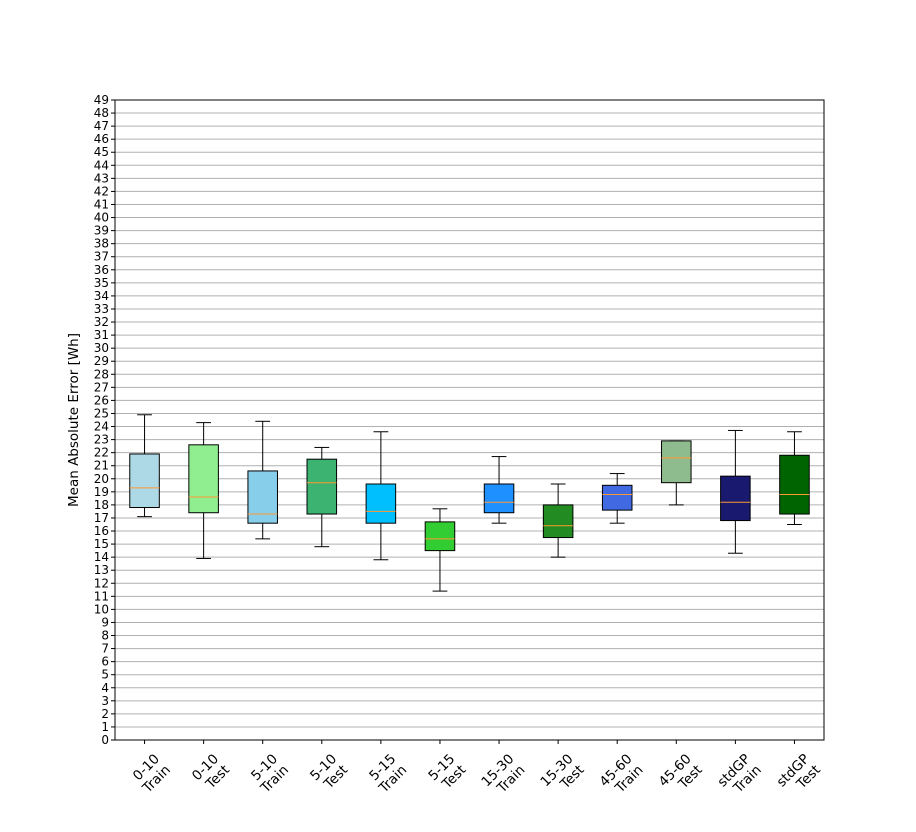 Image resolution: width=916 pixels, height=832 pixels. What do you see at coordinates (101, 453) in the screenshot?
I see `y-tick-label: 22` at bounding box center [101, 453].